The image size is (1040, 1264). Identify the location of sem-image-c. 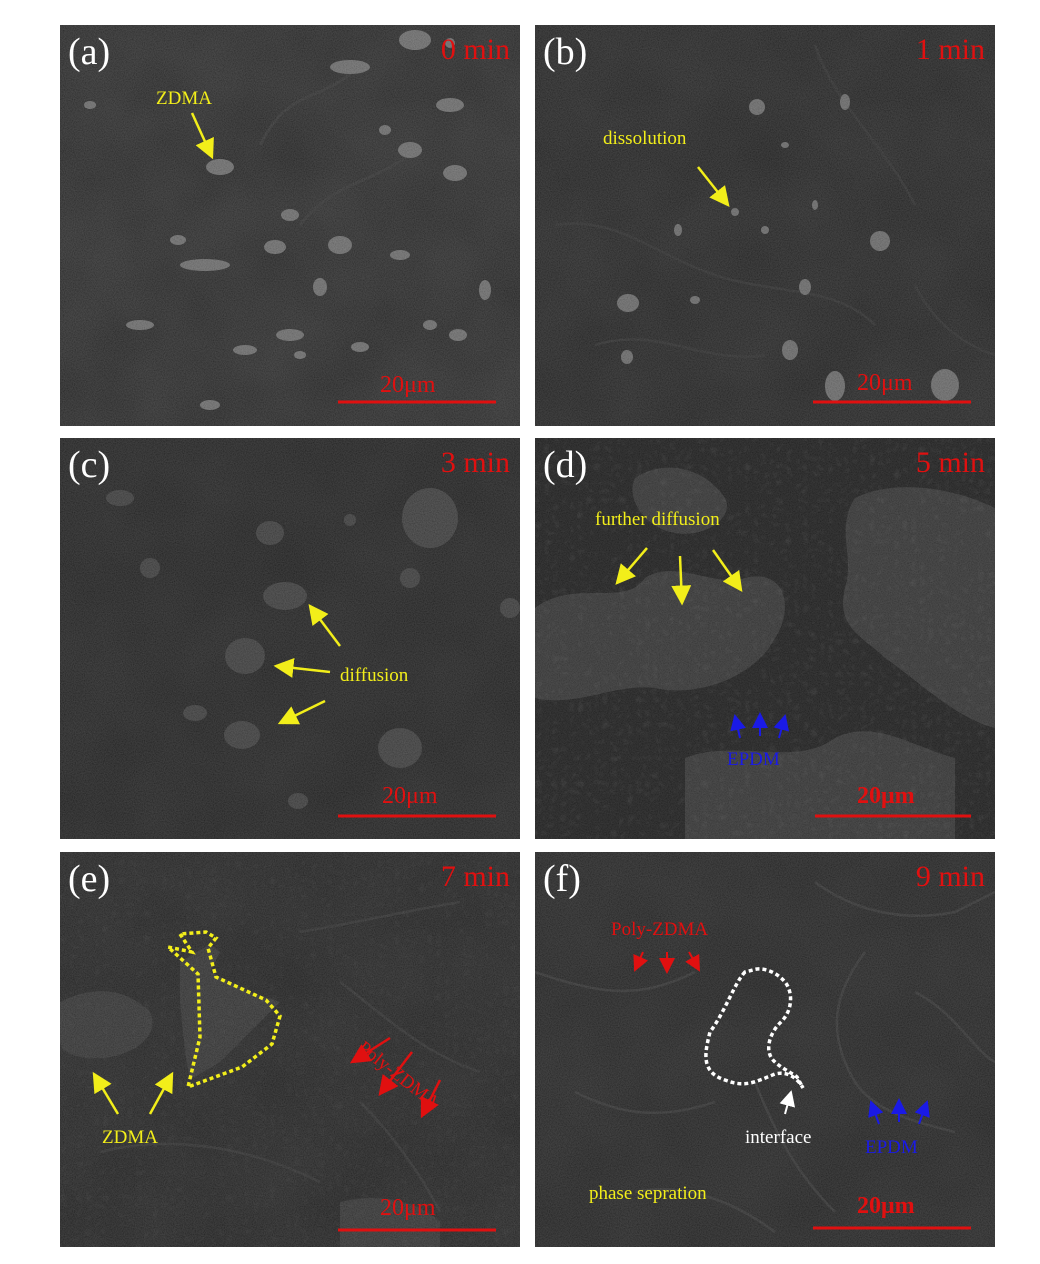
(290, 638).